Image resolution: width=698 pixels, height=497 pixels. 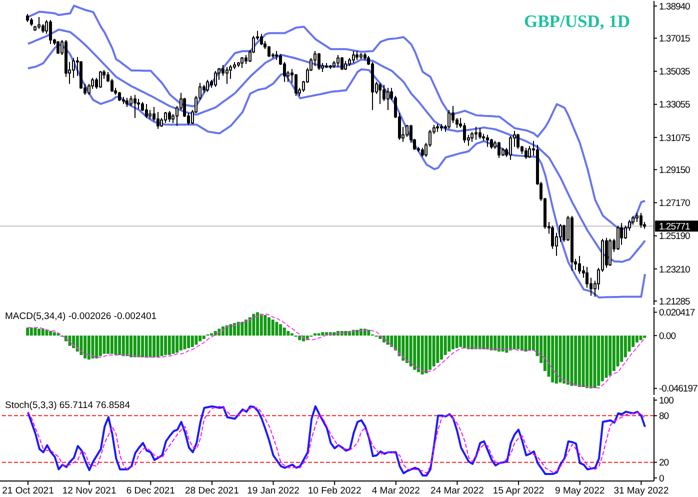 What do you see at coordinates (81, 316) in the screenshot?
I see `chart-title: MACD(5,34,4) -0.002026 -0.002401` at bounding box center [81, 316].